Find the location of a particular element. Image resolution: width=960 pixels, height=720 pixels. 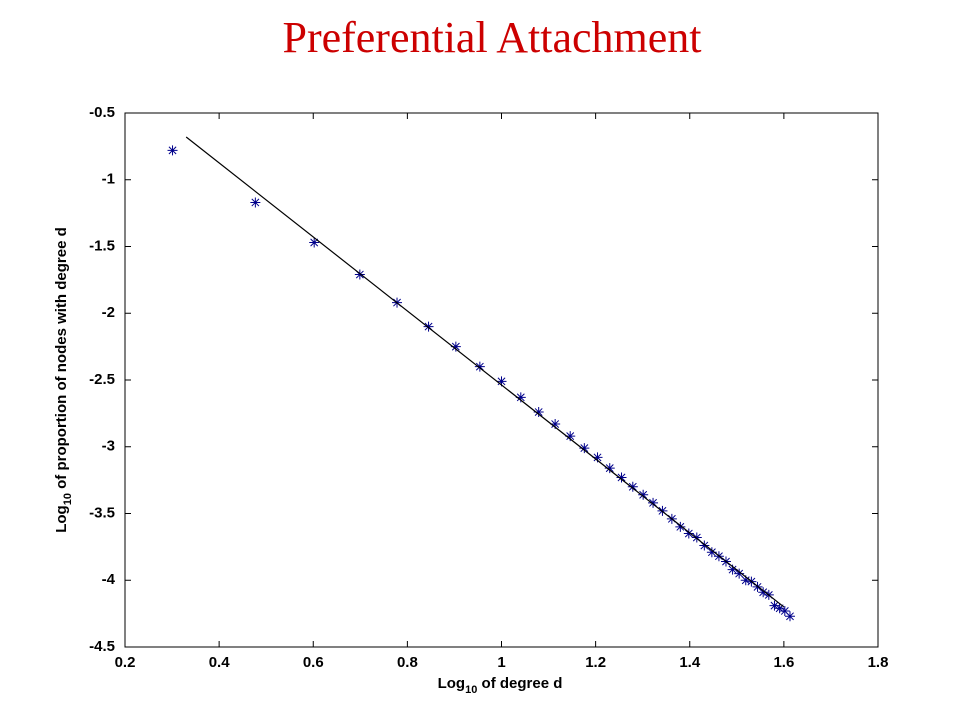

x-tick-label: 0.8 is located at coordinates (407, 662).